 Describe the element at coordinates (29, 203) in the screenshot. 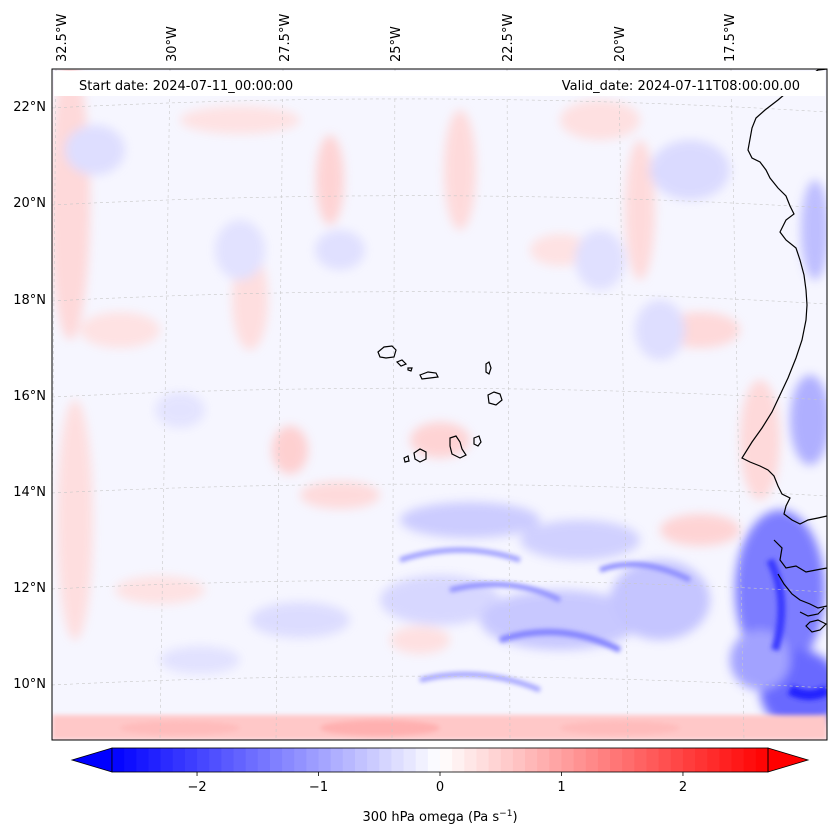

I see `lat-label: 20°N` at that location.